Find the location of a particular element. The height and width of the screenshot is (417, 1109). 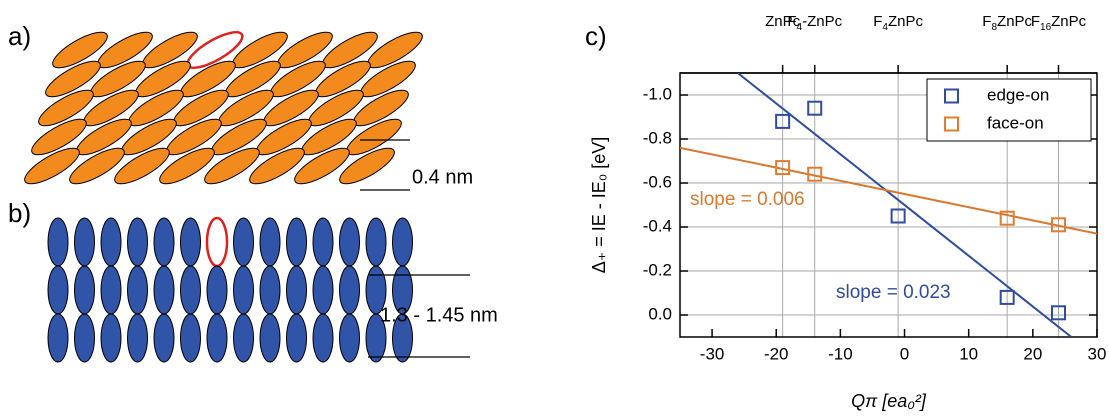

legend-label: face-on is located at coordinates (1015, 122).